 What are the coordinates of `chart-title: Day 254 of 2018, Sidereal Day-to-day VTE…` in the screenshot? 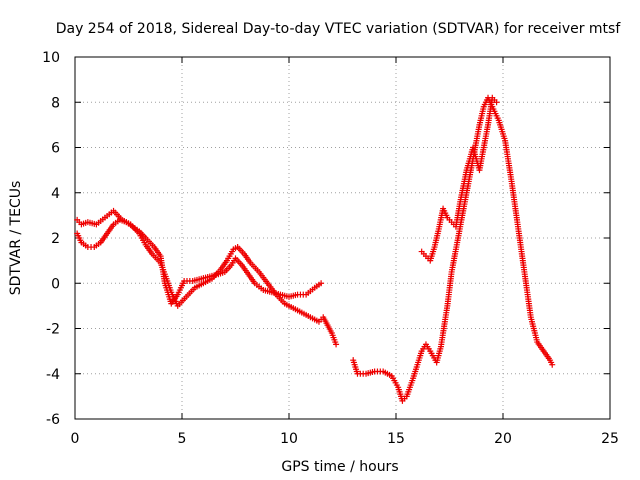 It's located at (339, 29).